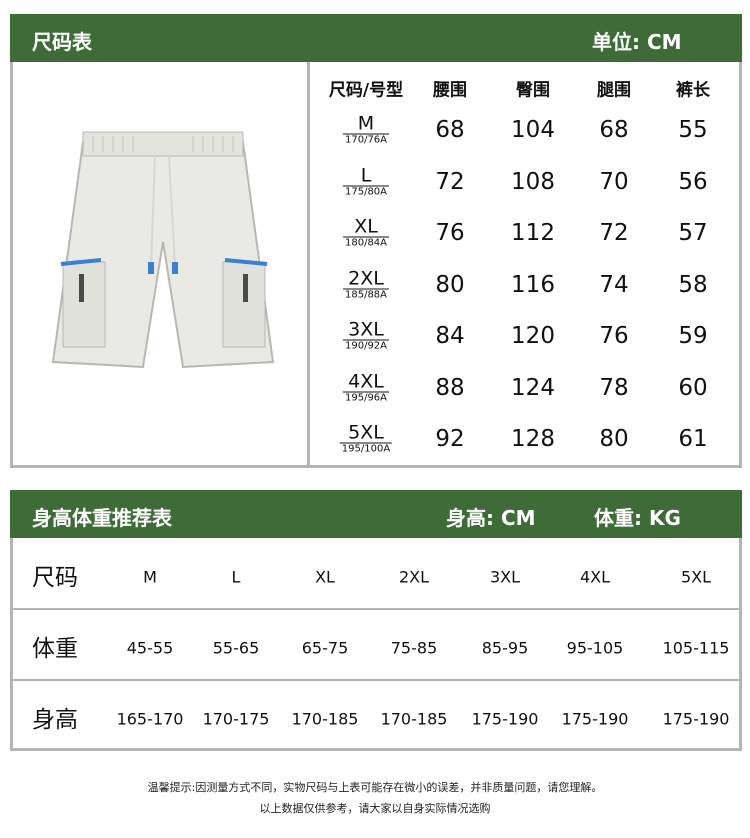 Image resolution: width=750 pixels, height=838 pixels. What do you see at coordinates (637, 518) in the screenshot?
I see `weight-unit: 体重: KG` at bounding box center [637, 518].